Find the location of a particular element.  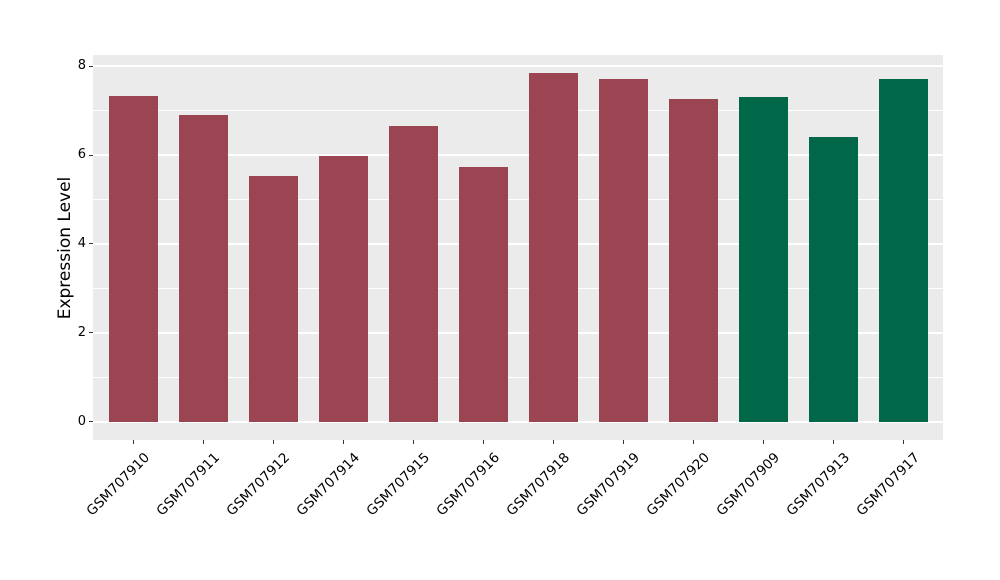

bar-GSM707911 is located at coordinates (203, 268).